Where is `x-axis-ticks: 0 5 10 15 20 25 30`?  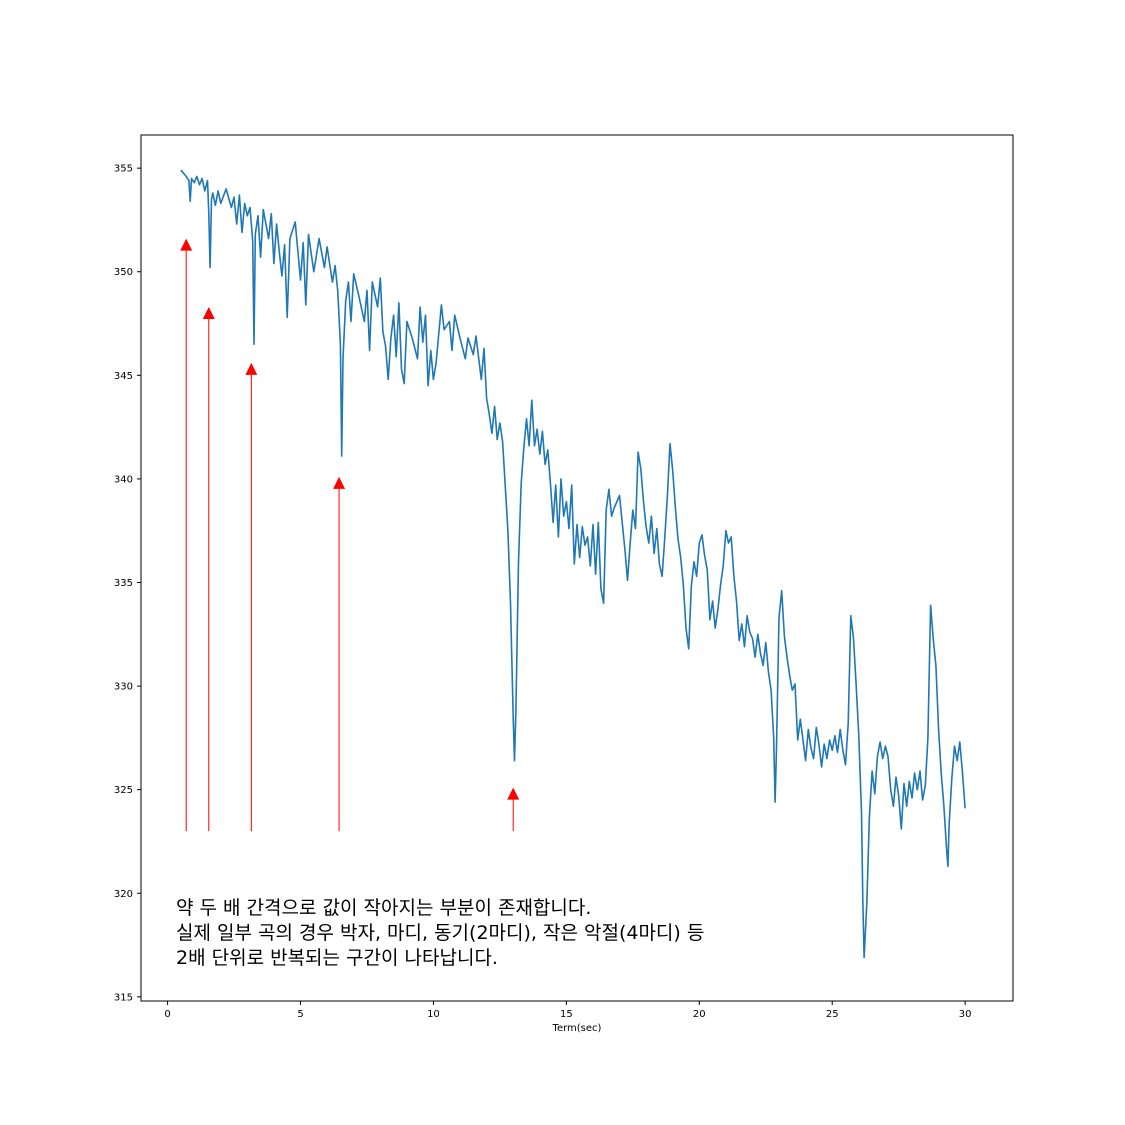 x-axis-ticks: 0 5 10 15 20 25 30 is located at coordinates (568, 1010).